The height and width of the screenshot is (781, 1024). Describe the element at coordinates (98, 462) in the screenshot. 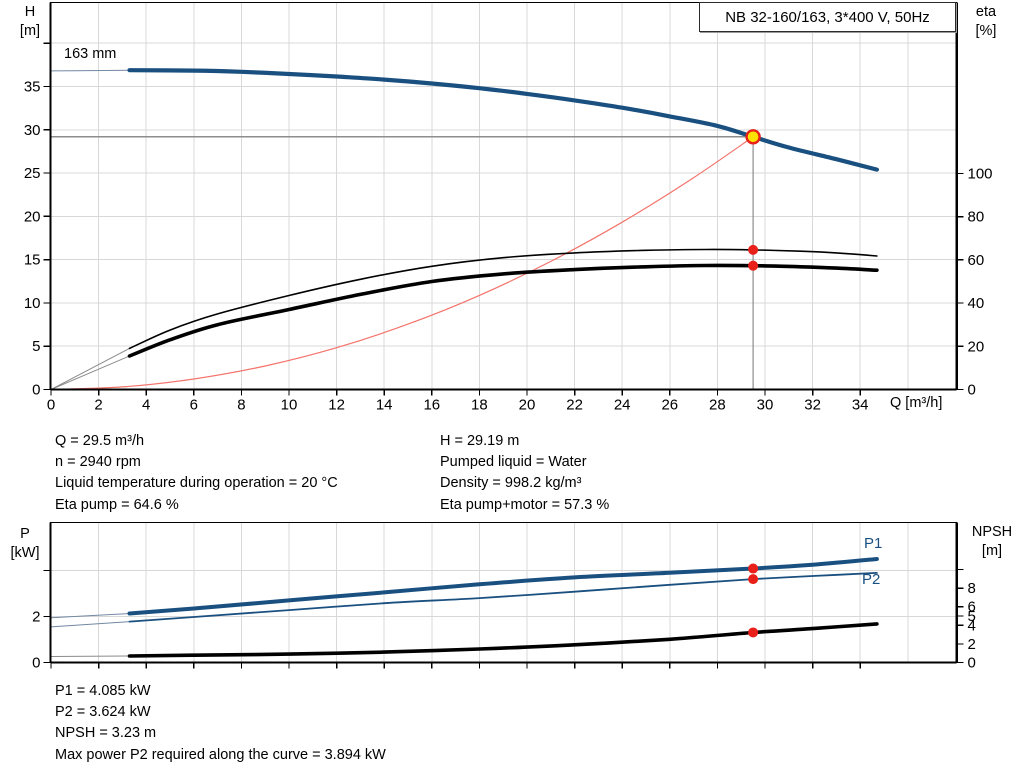

I see `info-speed: n = 2940 rpm` at that location.